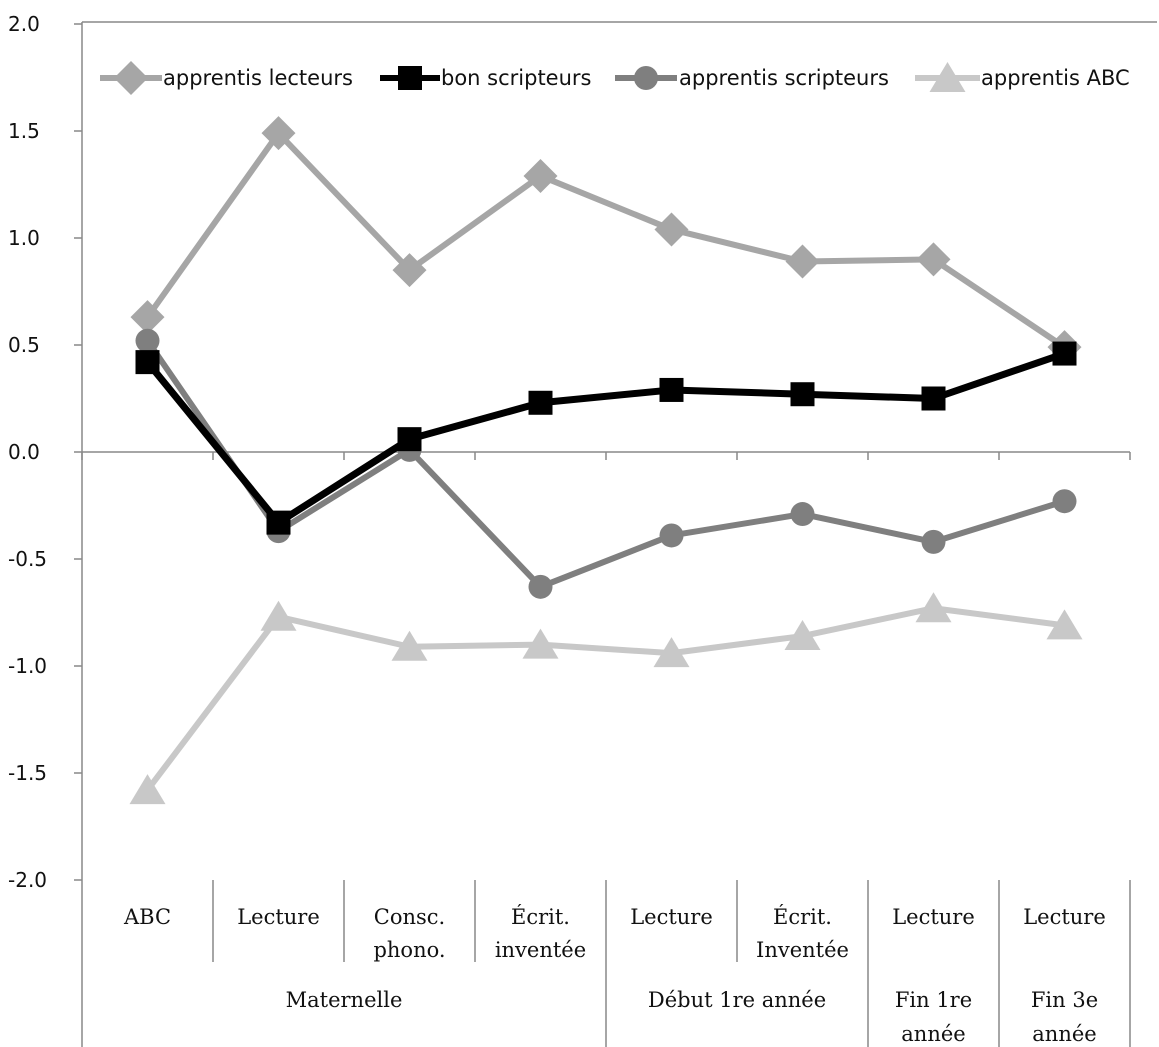 This screenshot has height=1047, width=1159. Describe the element at coordinates (933, 1000) in the screenshot. I see `group-label: Fin 1re` at that location.